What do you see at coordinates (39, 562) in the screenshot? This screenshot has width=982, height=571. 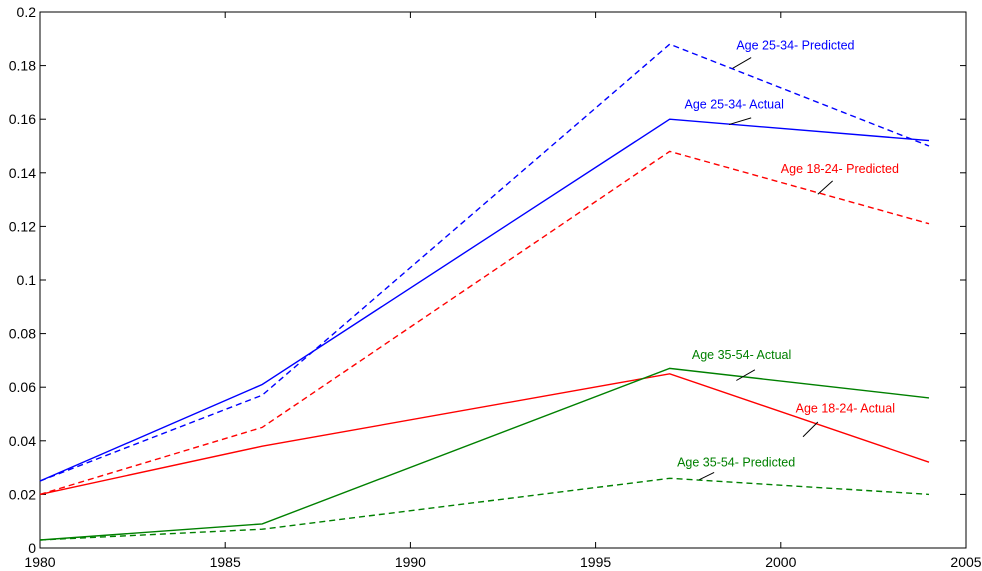 I see `x-tick-label: 1980` at bounding box center [39, 562].